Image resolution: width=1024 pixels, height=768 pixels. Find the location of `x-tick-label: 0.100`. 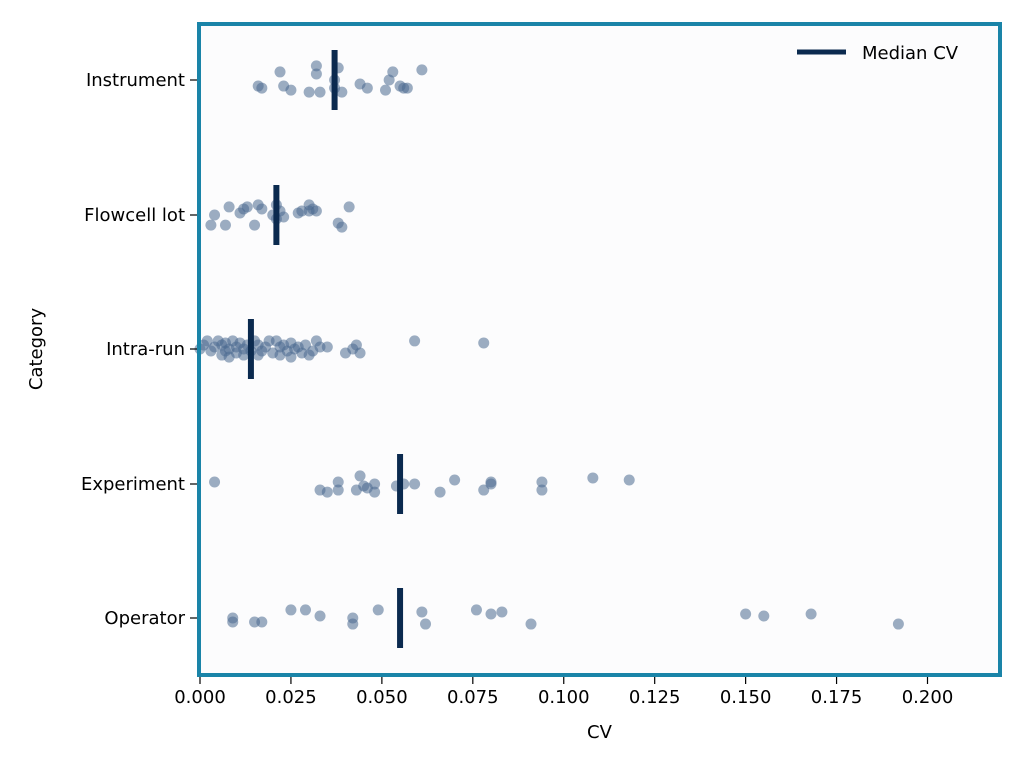

x-tick-label: 0.100 is located at coordinates (564, 697).